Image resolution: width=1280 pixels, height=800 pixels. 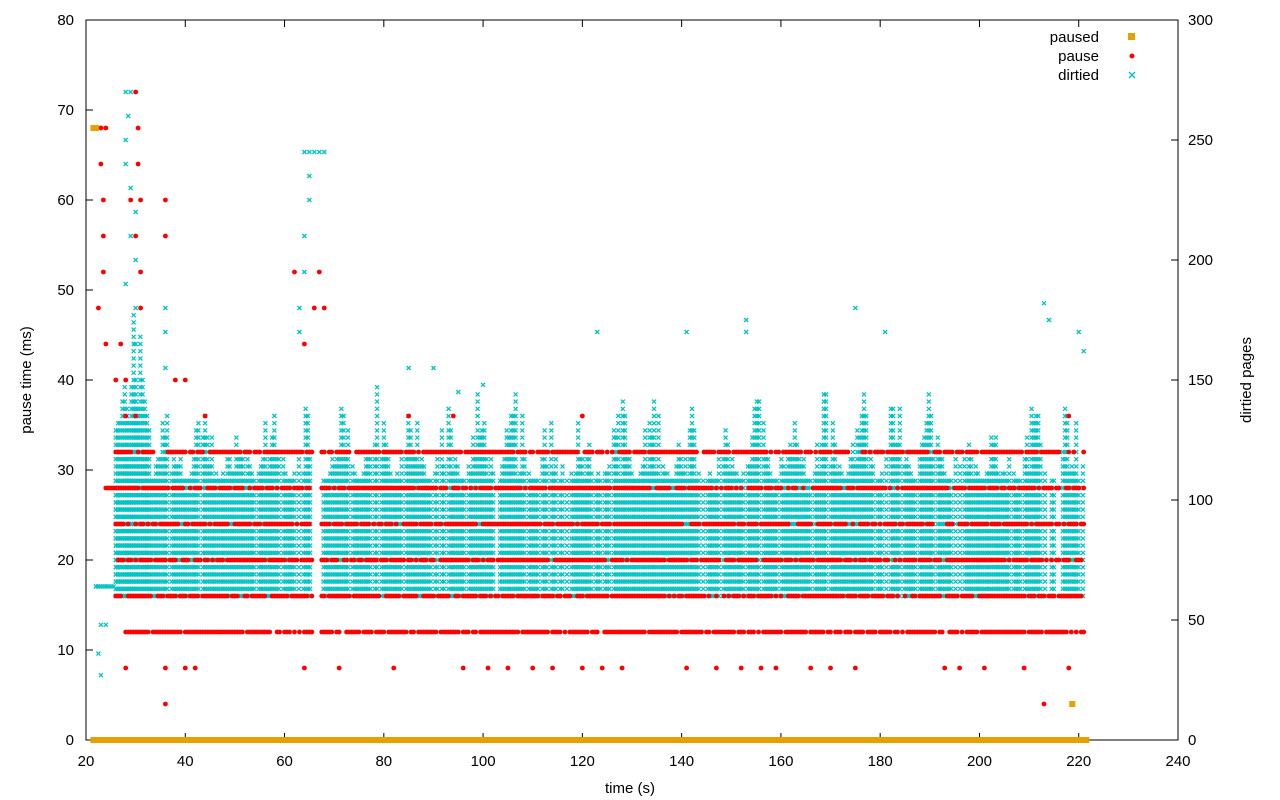 What do you see at coordinates (1192, 380) in the screenshot?
I see `y2-tick: 150` at bounding box center [1192, 380].